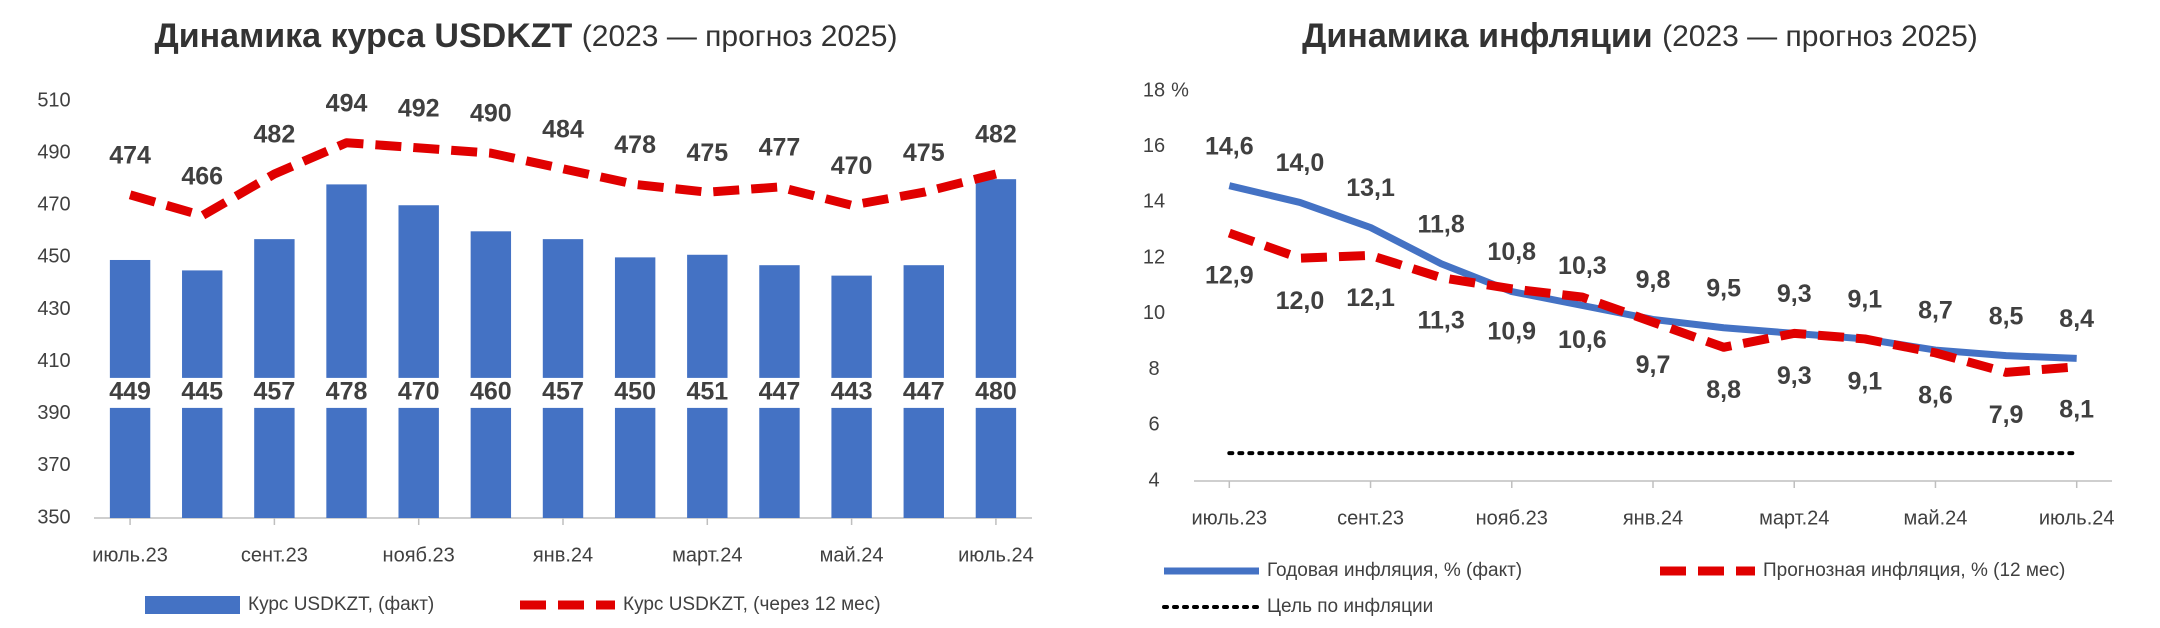 This screenshot has height=628, width=2160. I want to click on y-tick-label: 450, so click(53, 257).